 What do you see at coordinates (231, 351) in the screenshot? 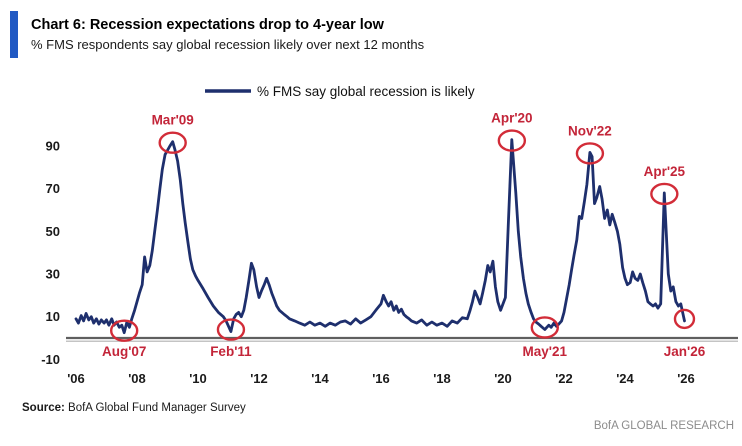
I see `annotation-label-feb11: Feb'11` at bounding box center [231, 351].